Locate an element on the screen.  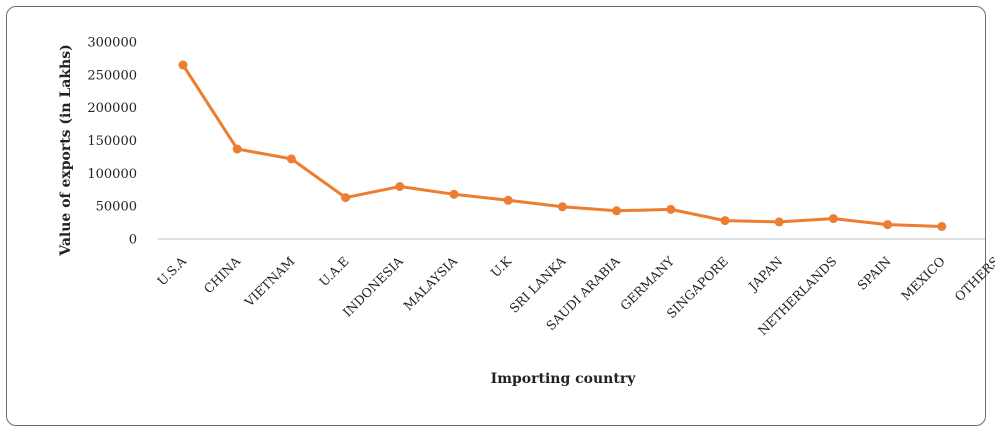
y-axis-title-group: Value of exports (in Lakhs) is located at coordinates (66, 150).